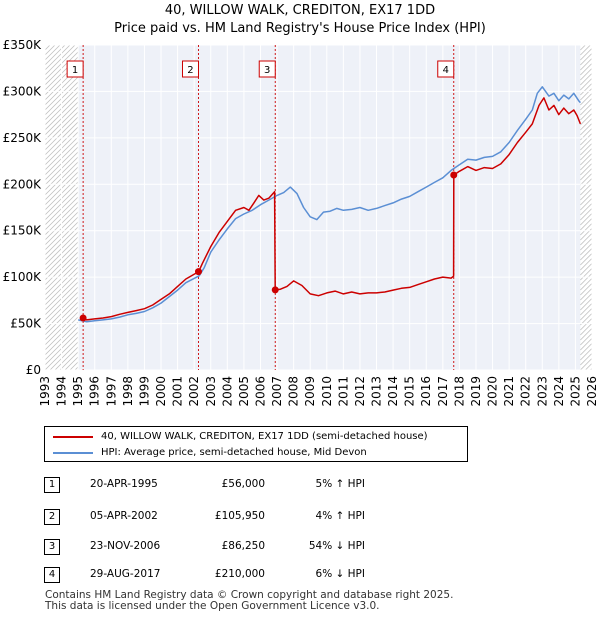 Image resolution: width=600 pixels, height=620 pixels. What do you see at coordinates (426, 391) in the screenshot?
I see `x-tick-label: 2016` at bounding box center [426, 391].